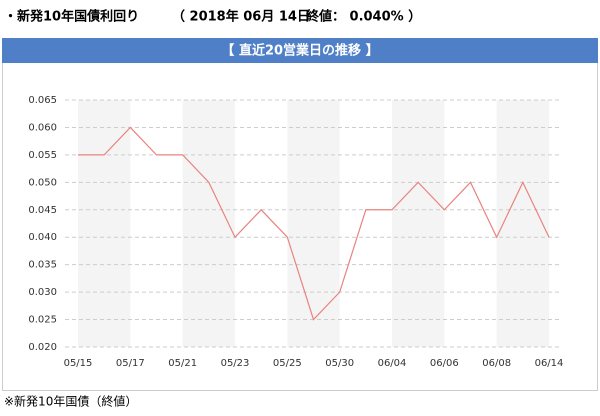 This screenshot has height=416, width=600. What do you see at coordinates (392, 363) in the screenshot?
I see `x-tick-label: 06/04` at bounding box center [392, 363].